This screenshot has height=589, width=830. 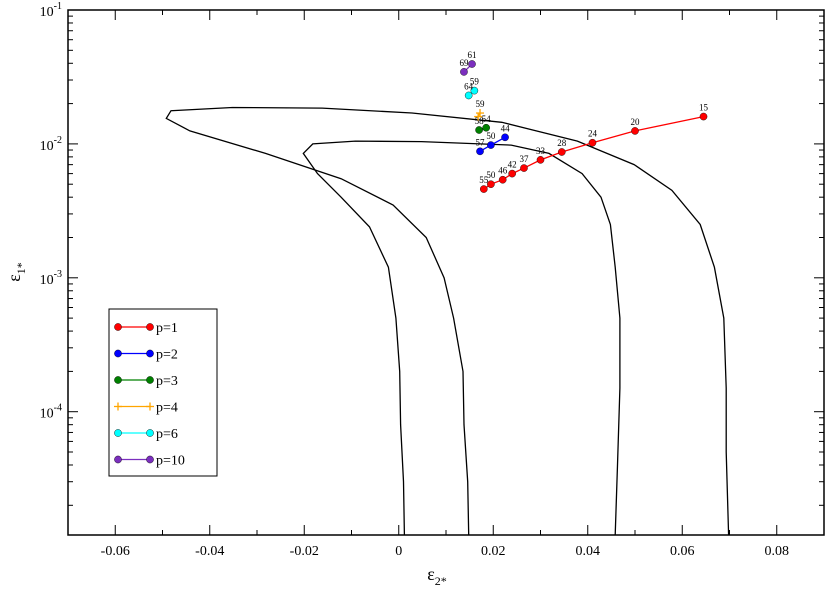 I want to click on data-label: 64, so click(x=469, y=86).